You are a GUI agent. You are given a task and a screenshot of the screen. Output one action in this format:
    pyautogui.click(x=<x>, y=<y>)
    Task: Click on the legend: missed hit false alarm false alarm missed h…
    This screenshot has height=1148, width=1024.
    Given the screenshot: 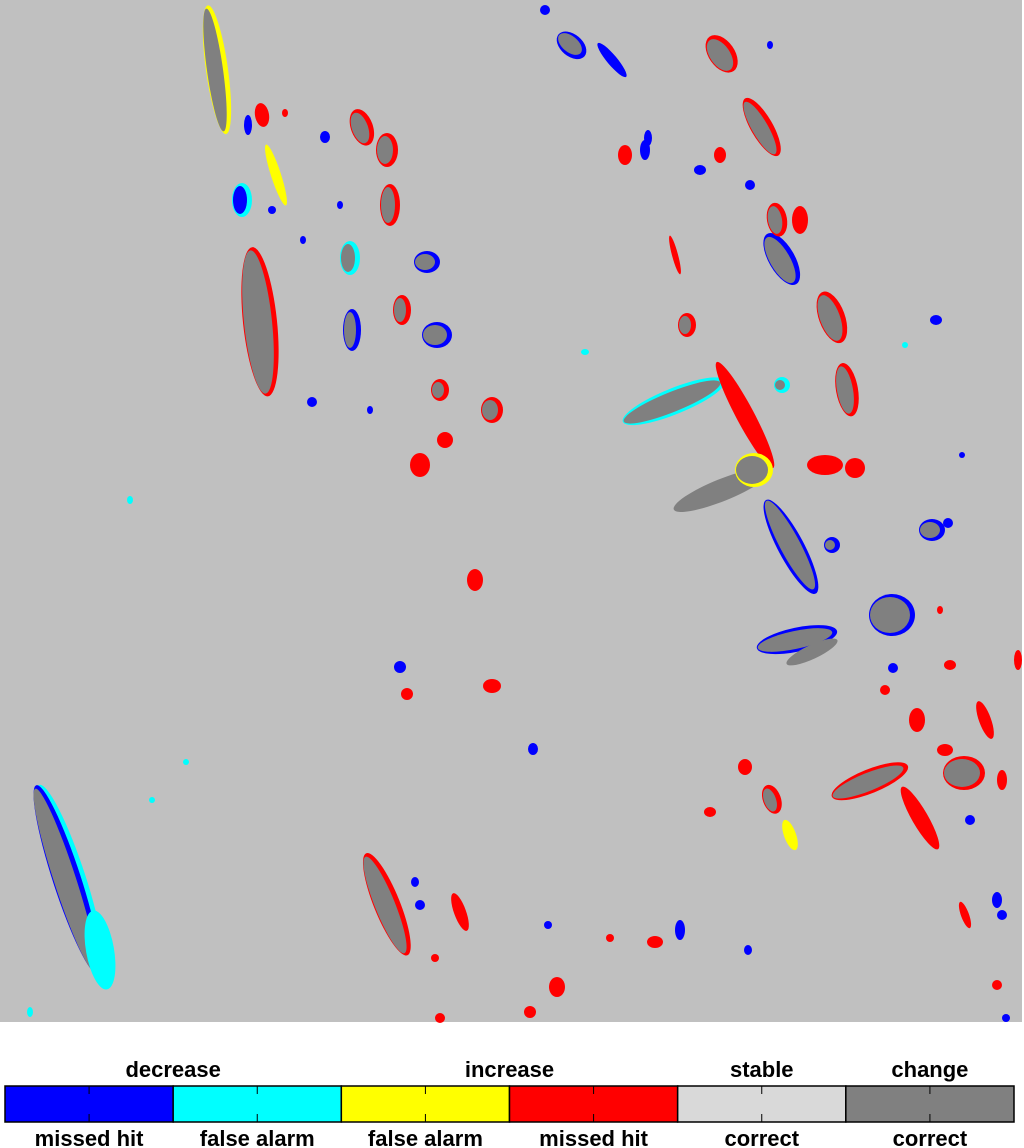 What is the action you would take?
    pyautogui.click(x=509, y=1102)
    